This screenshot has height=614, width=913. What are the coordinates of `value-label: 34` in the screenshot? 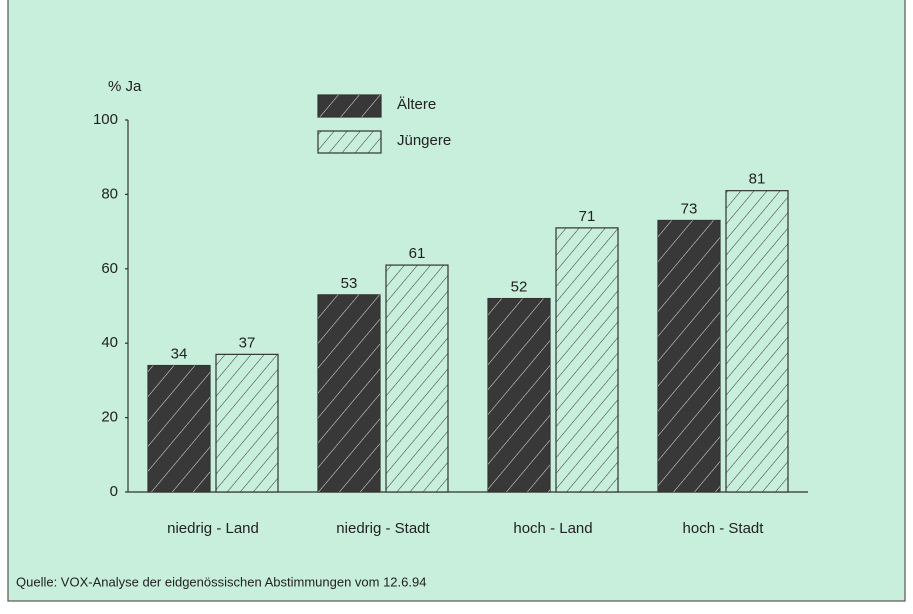 It's located at (179, 353).